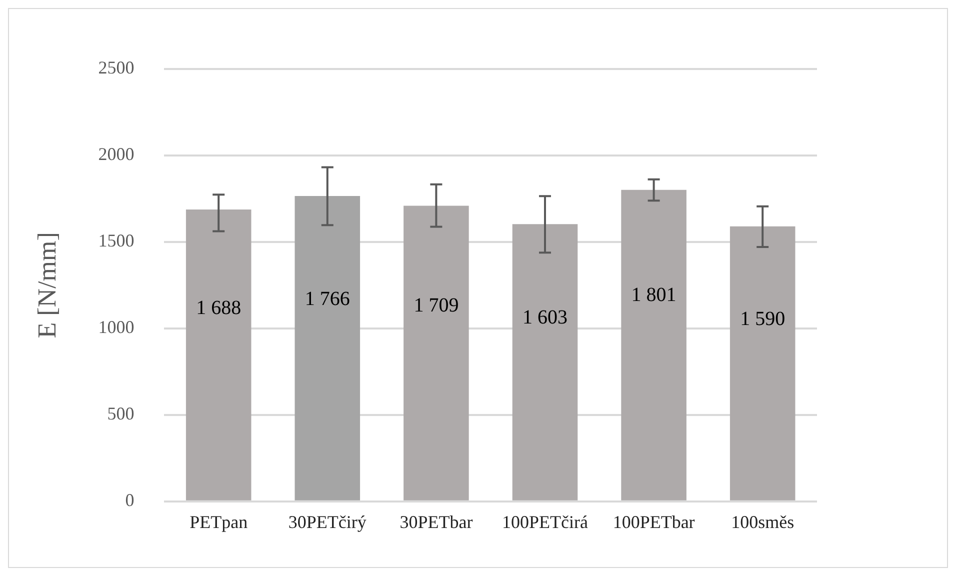 This screenshot has width=956, height=578. Describe the element at coordinates (116, 327) in the screenshot. I see `y-tick-label: 1000` at that location.